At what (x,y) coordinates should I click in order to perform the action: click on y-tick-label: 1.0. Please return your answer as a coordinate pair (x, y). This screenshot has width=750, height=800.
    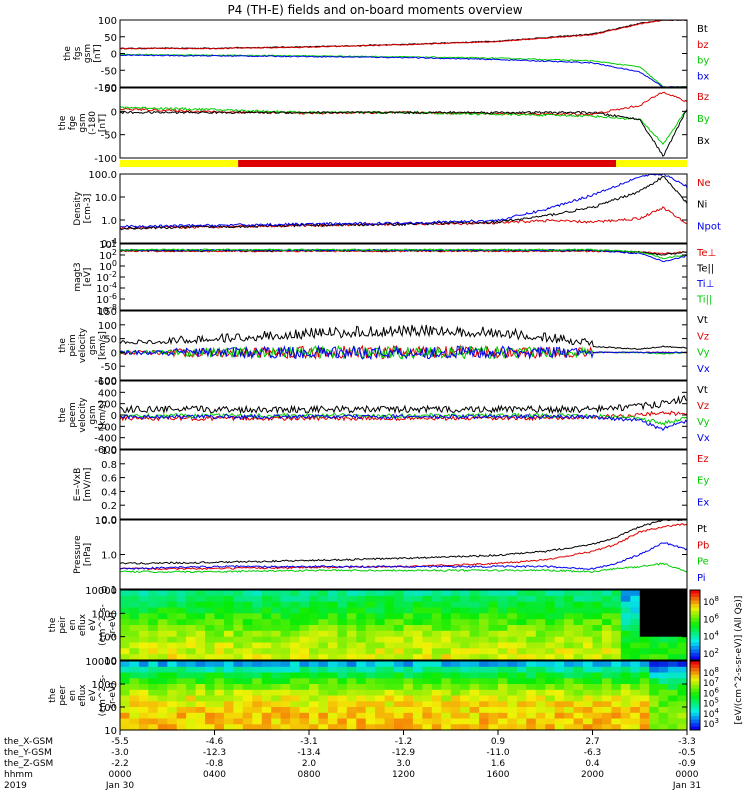
    Looking at the image, I should click on (109, 556).